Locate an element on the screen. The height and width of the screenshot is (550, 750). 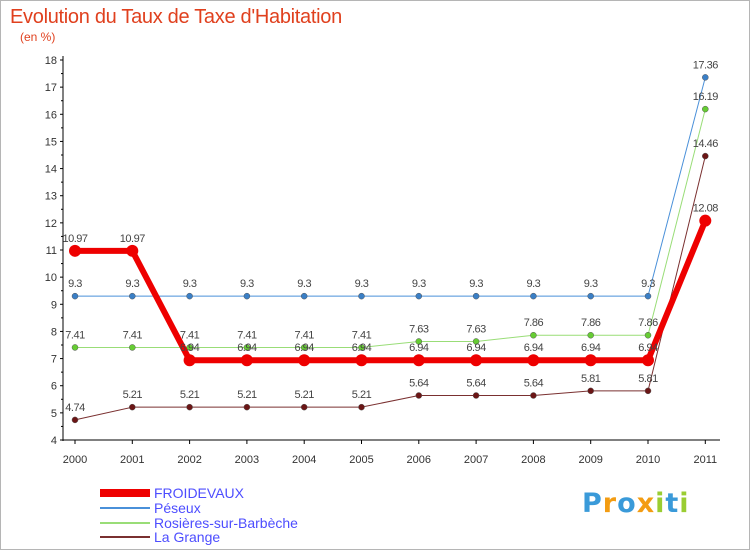
legend-label: La Grange is located at coordinates (187, 537).